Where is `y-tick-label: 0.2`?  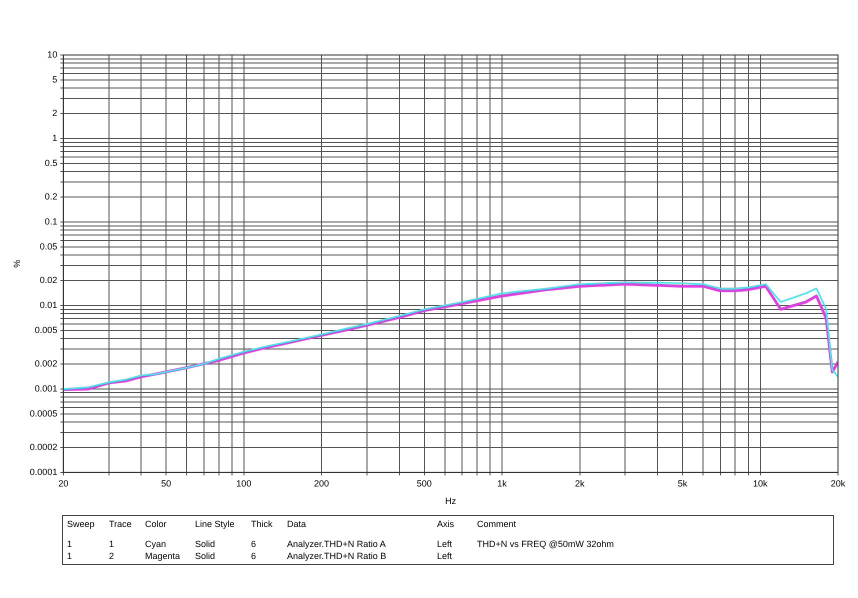
y-tick-label: 0.2 is located at coordinates (51, 196).